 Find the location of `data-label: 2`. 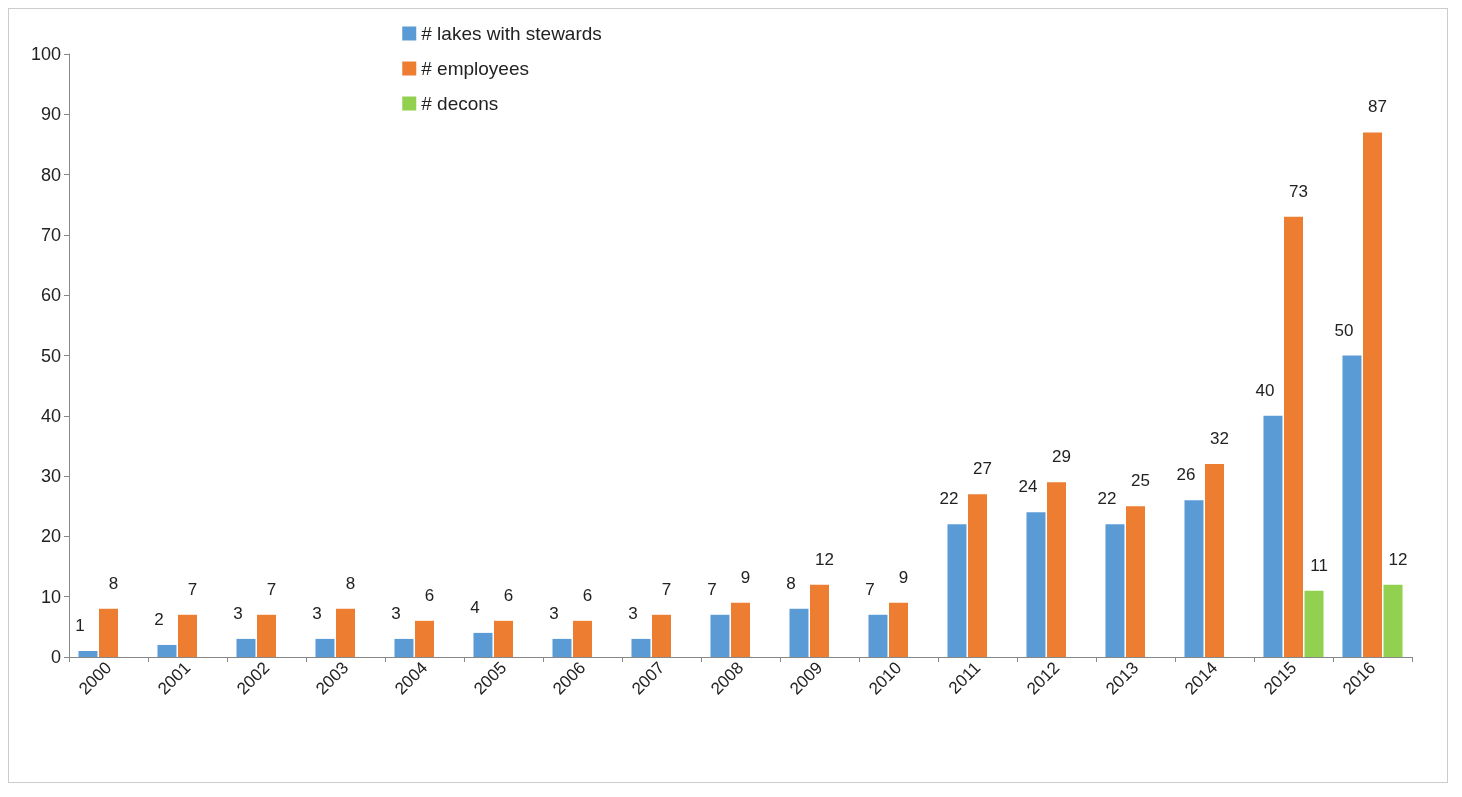

data-label: 2 is located at coordinates (159, 619).